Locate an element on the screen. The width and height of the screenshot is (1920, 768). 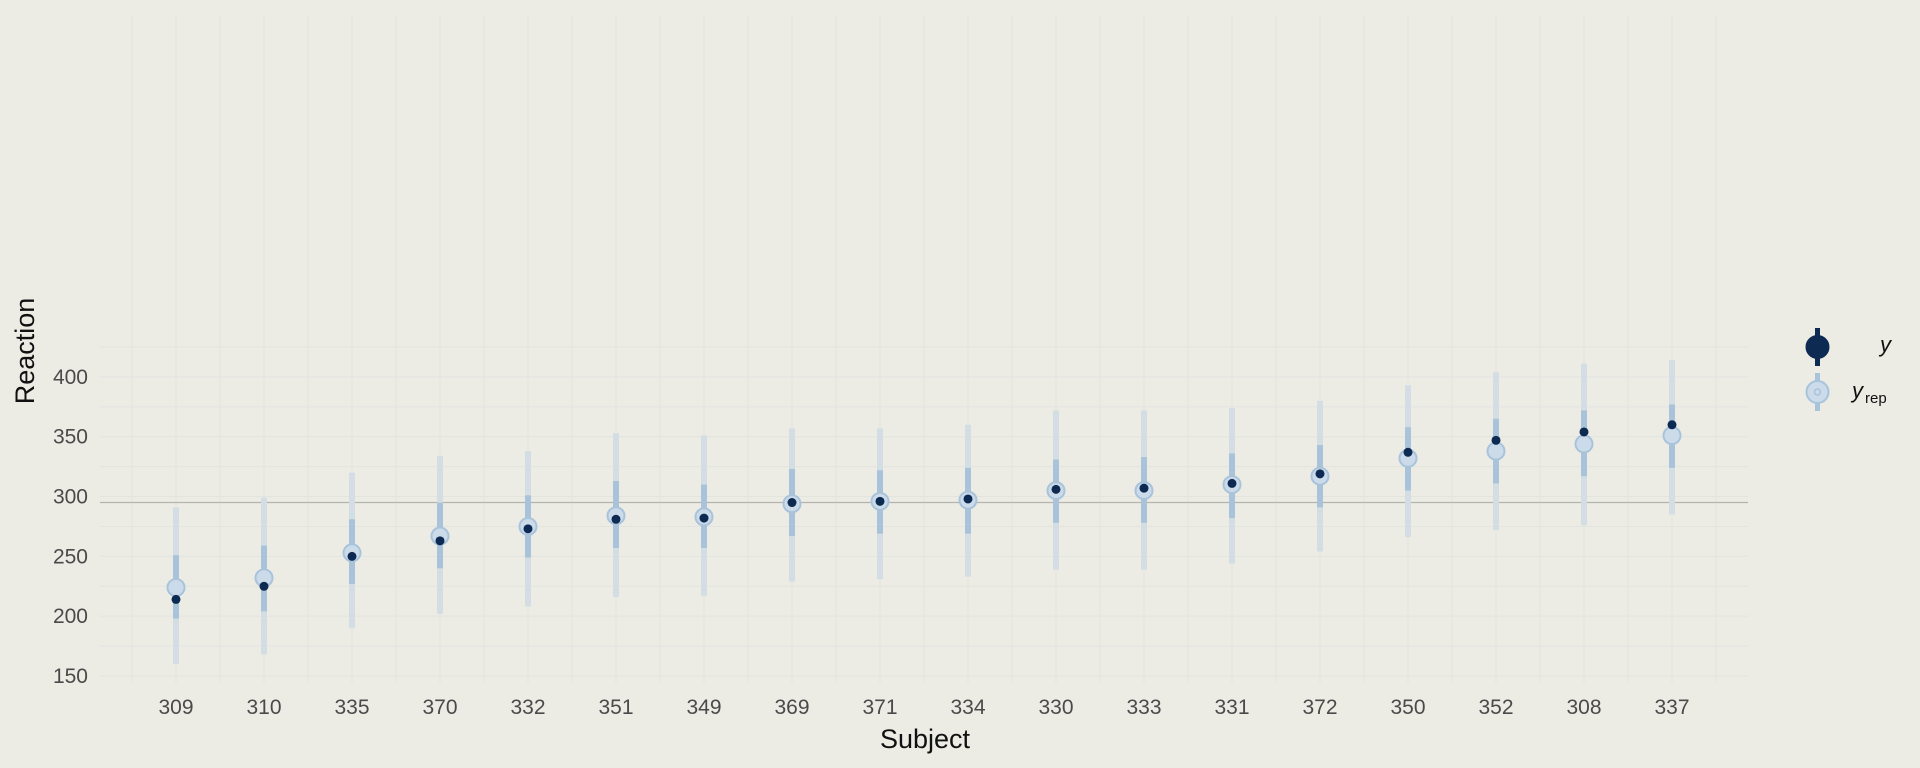
legend-yrep-key is located at coordinates (1817, 392).